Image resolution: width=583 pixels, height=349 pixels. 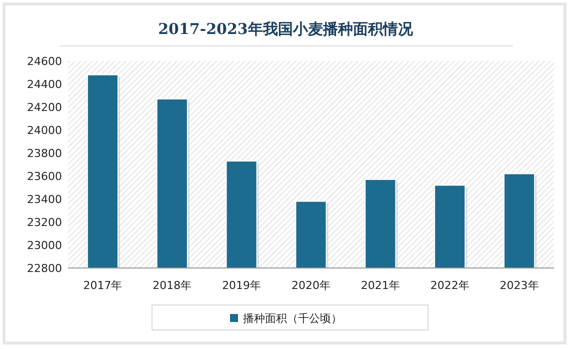 I want to click on y-tick-label: 23200, so click(x=44, y=222).